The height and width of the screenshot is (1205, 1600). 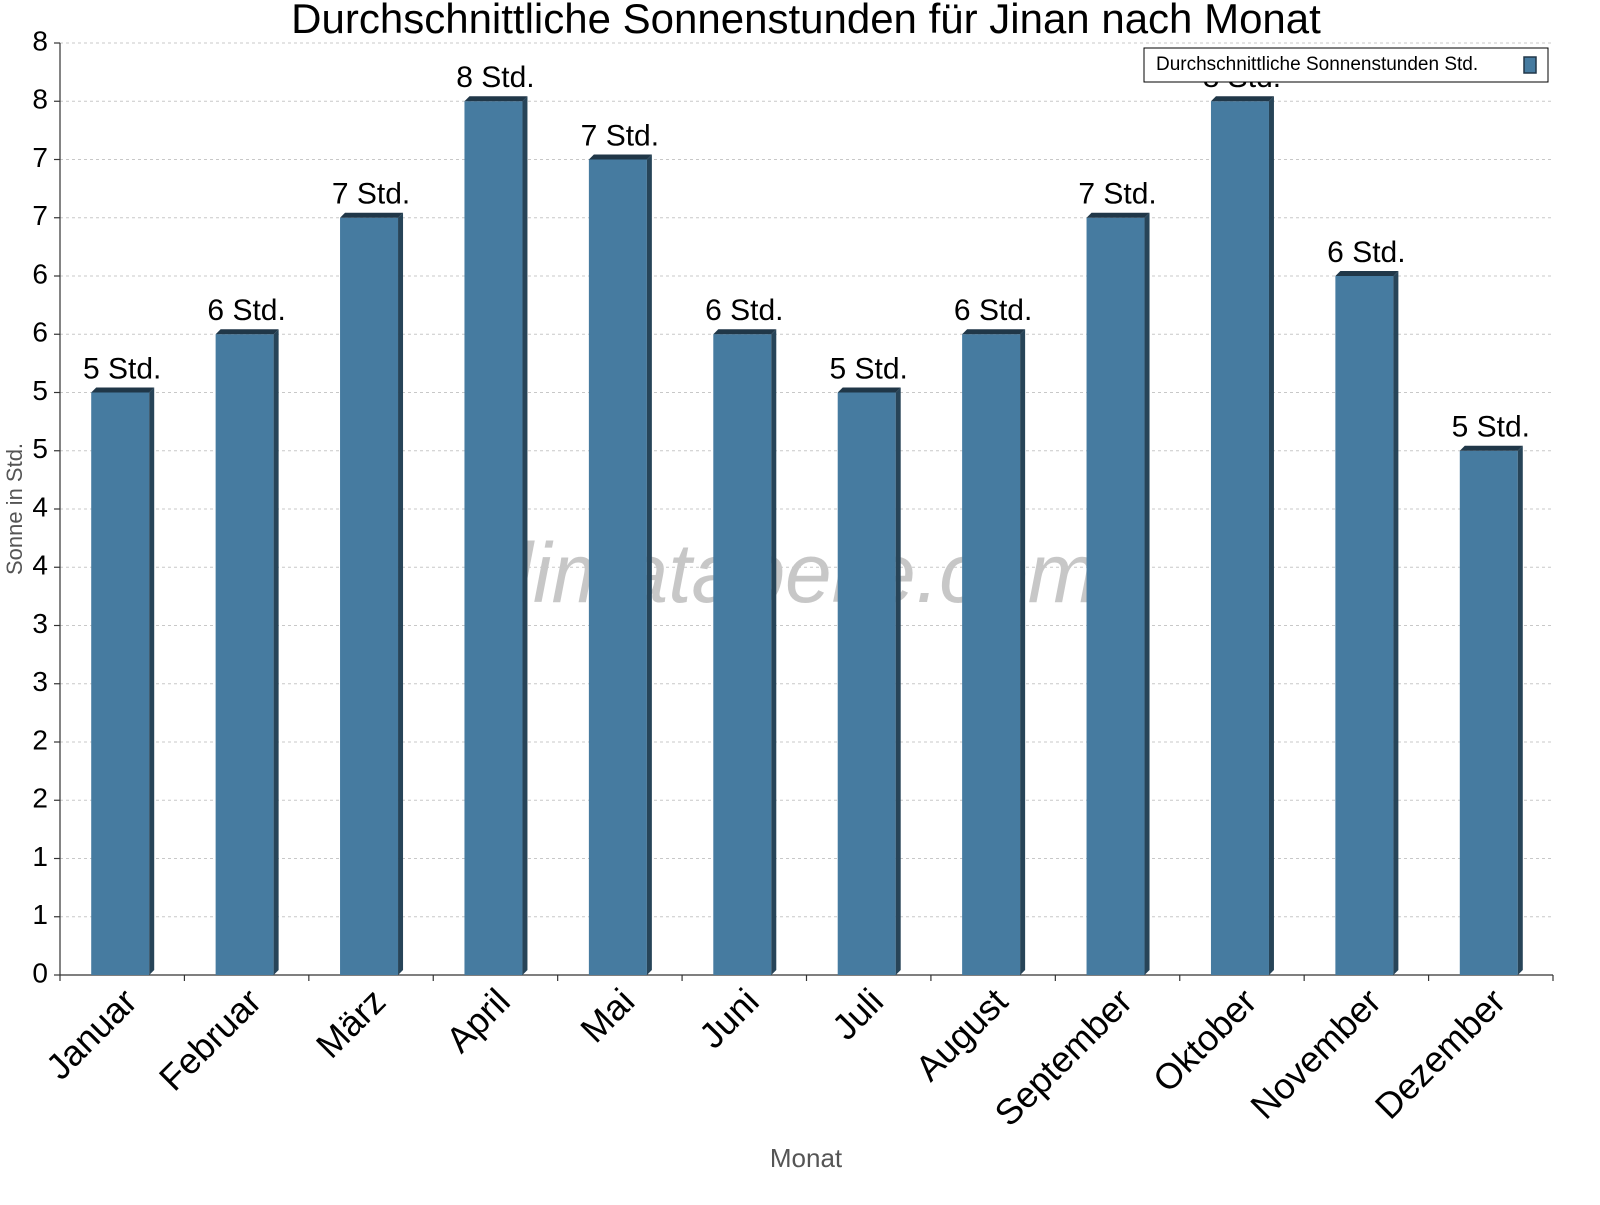 What do you see at coordinates (961, 1034) in the screenshot?
I see `x-tick-label: August` at bounding box center [961, 1034].